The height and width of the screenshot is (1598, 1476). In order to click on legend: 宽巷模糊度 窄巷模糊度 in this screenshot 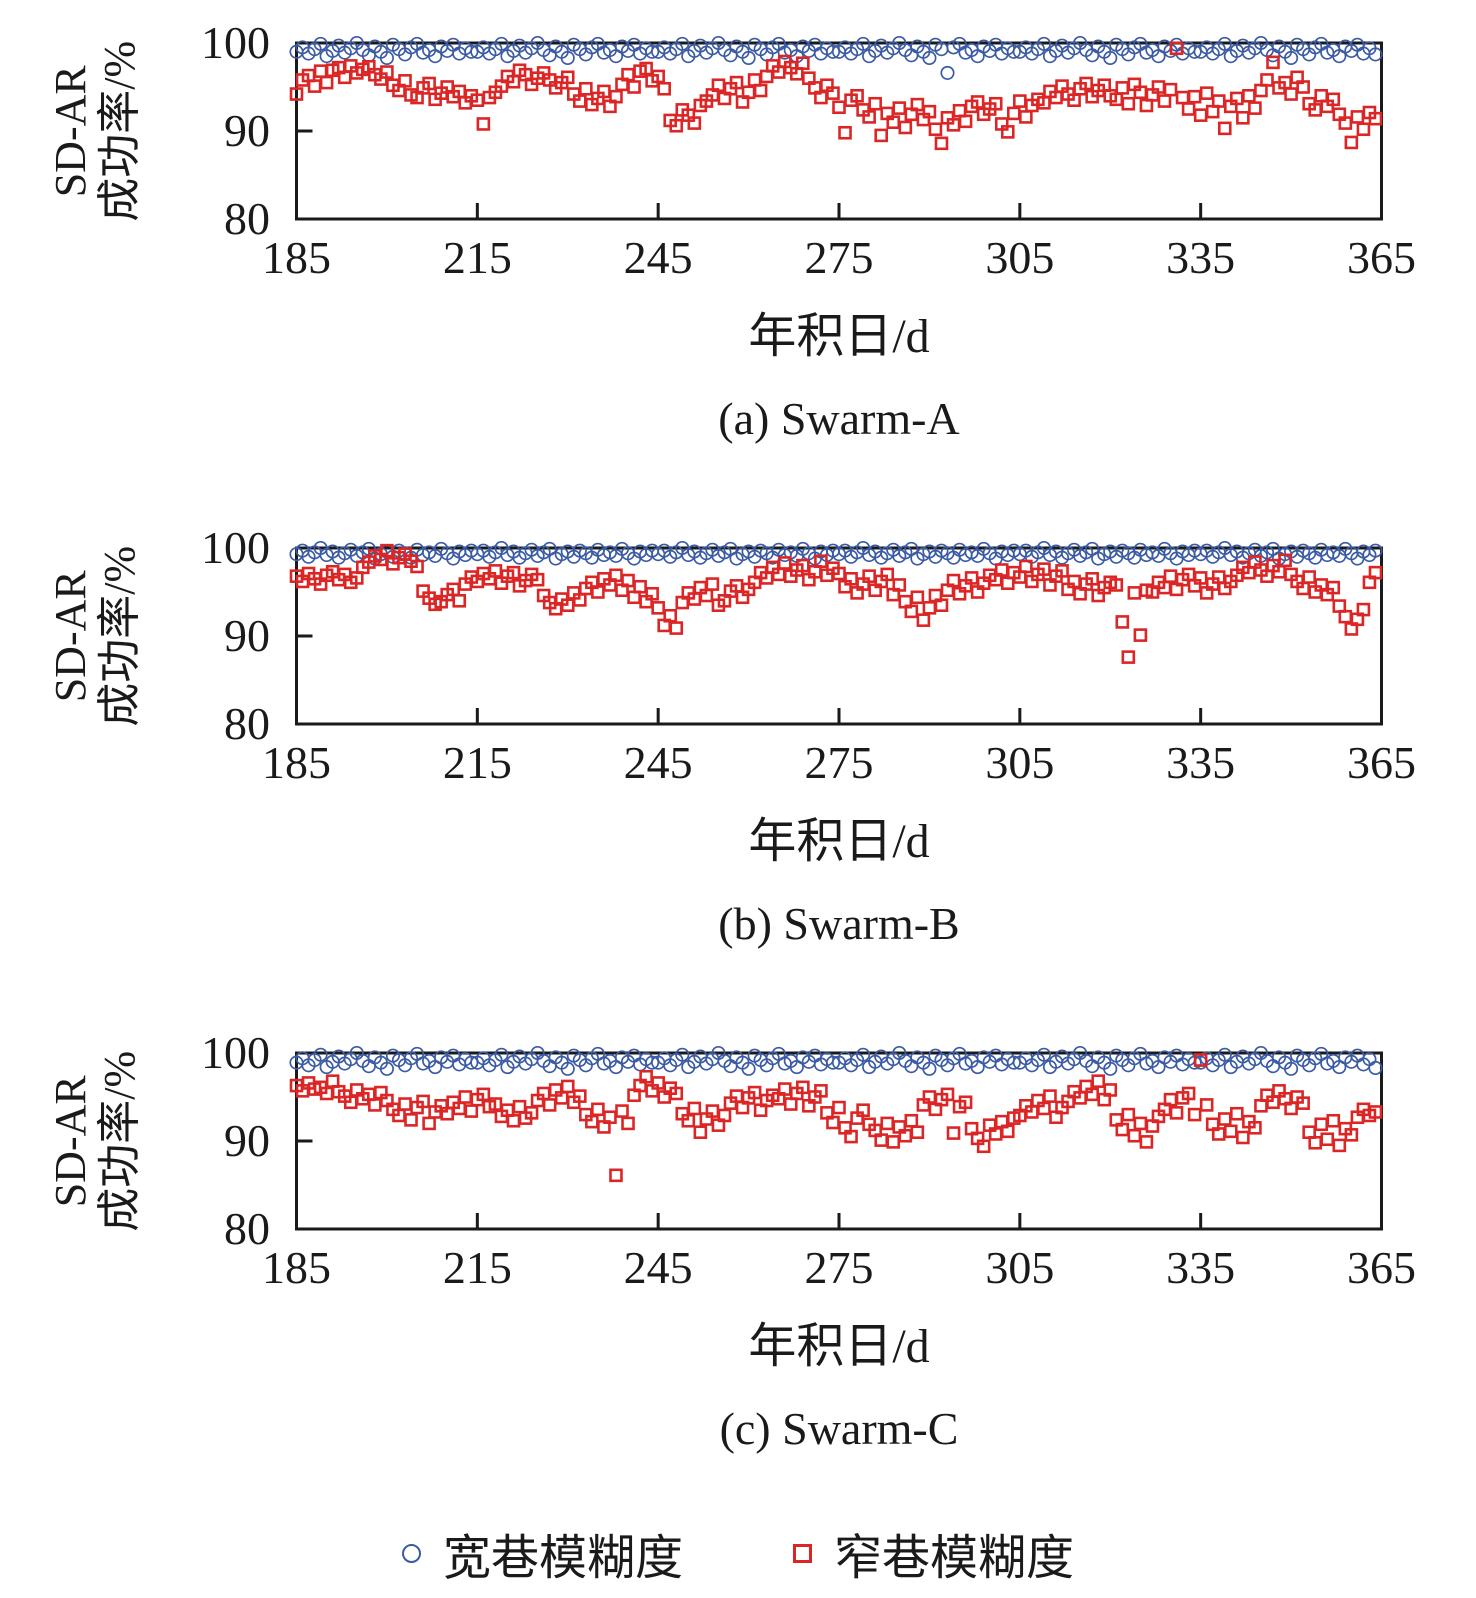, I will do `click(738, 1553)`.